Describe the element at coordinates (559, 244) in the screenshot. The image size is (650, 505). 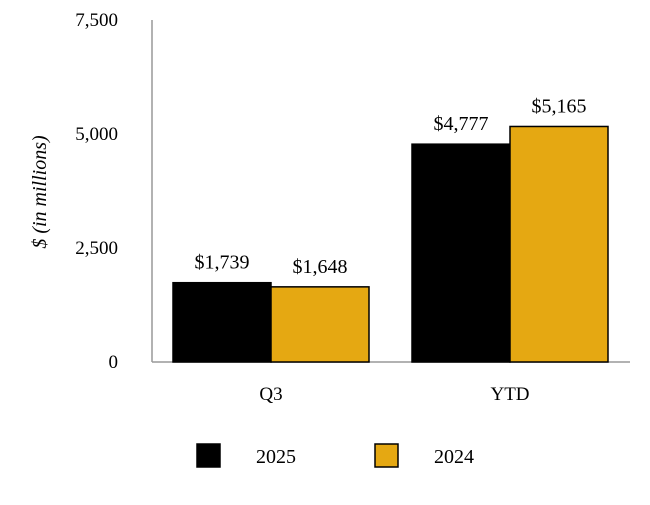
I see `bar-ytd-2024` at that location.